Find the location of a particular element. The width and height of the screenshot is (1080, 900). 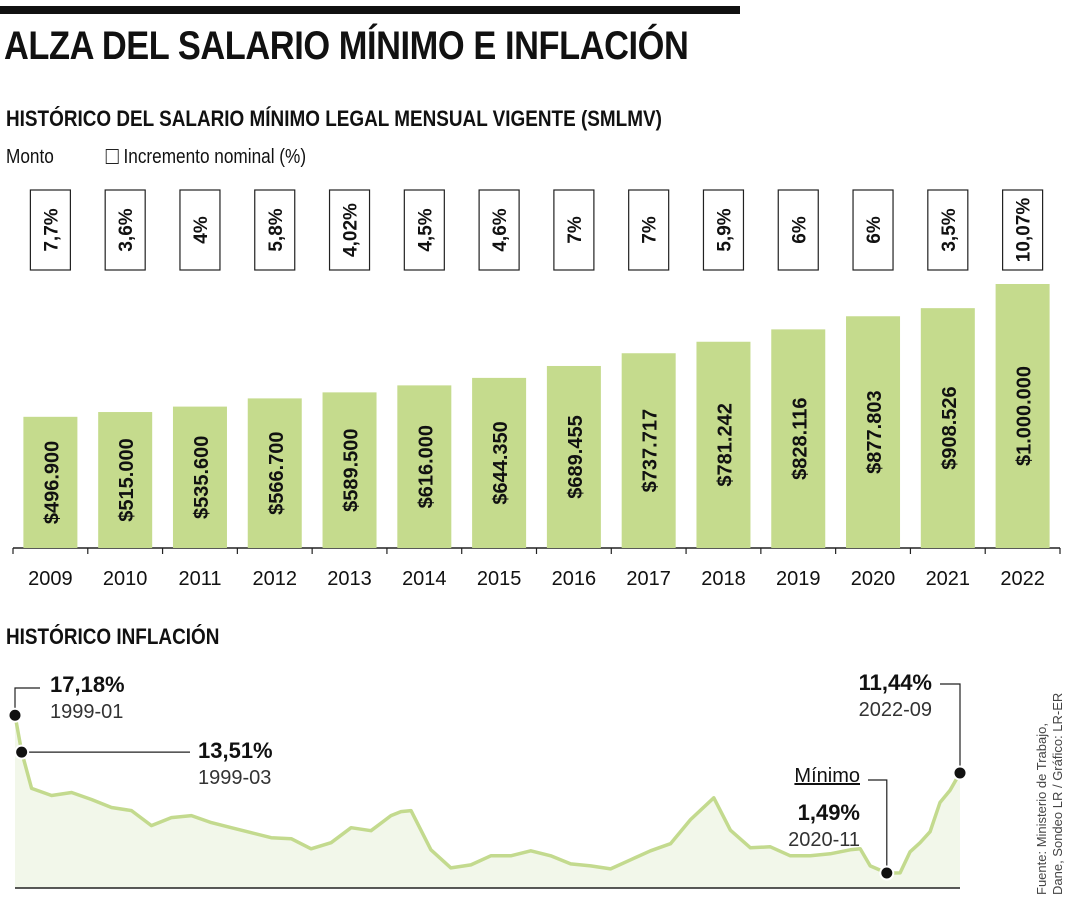

increment-label: 5,9% is located at coordinates (724, 229).